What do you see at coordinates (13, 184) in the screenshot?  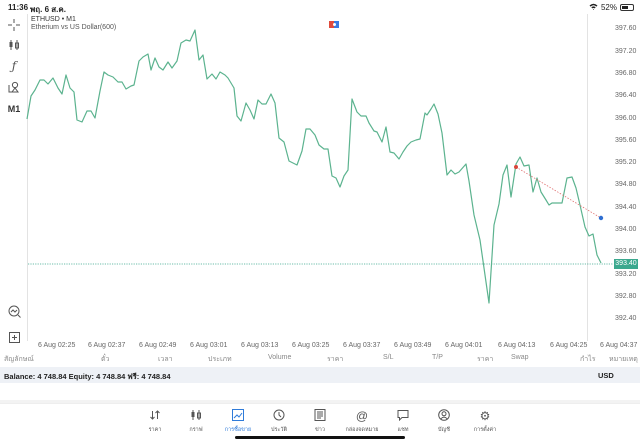 I see `chart-toolbar: ƒ M1` at bounding box center [13, 184].